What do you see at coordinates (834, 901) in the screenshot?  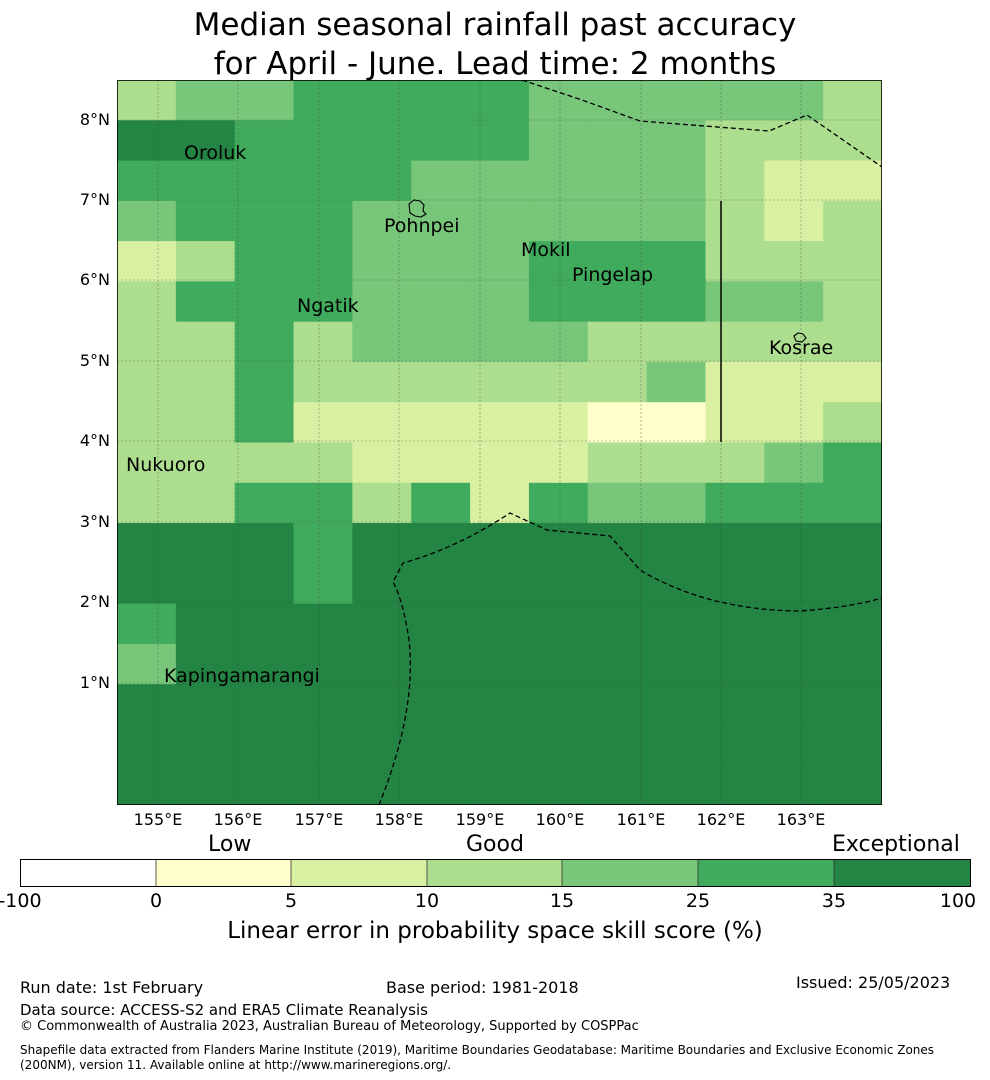 I see `colorbar-tick-35: 35` at bounding box center [834, 901].